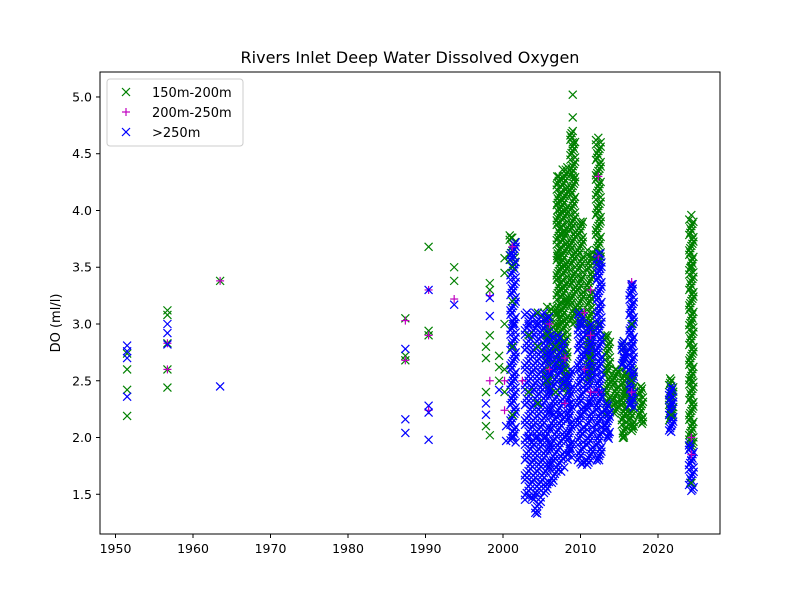  I want to click on legend: 150m-200m 200m-250m >250m, so click(175, 112).